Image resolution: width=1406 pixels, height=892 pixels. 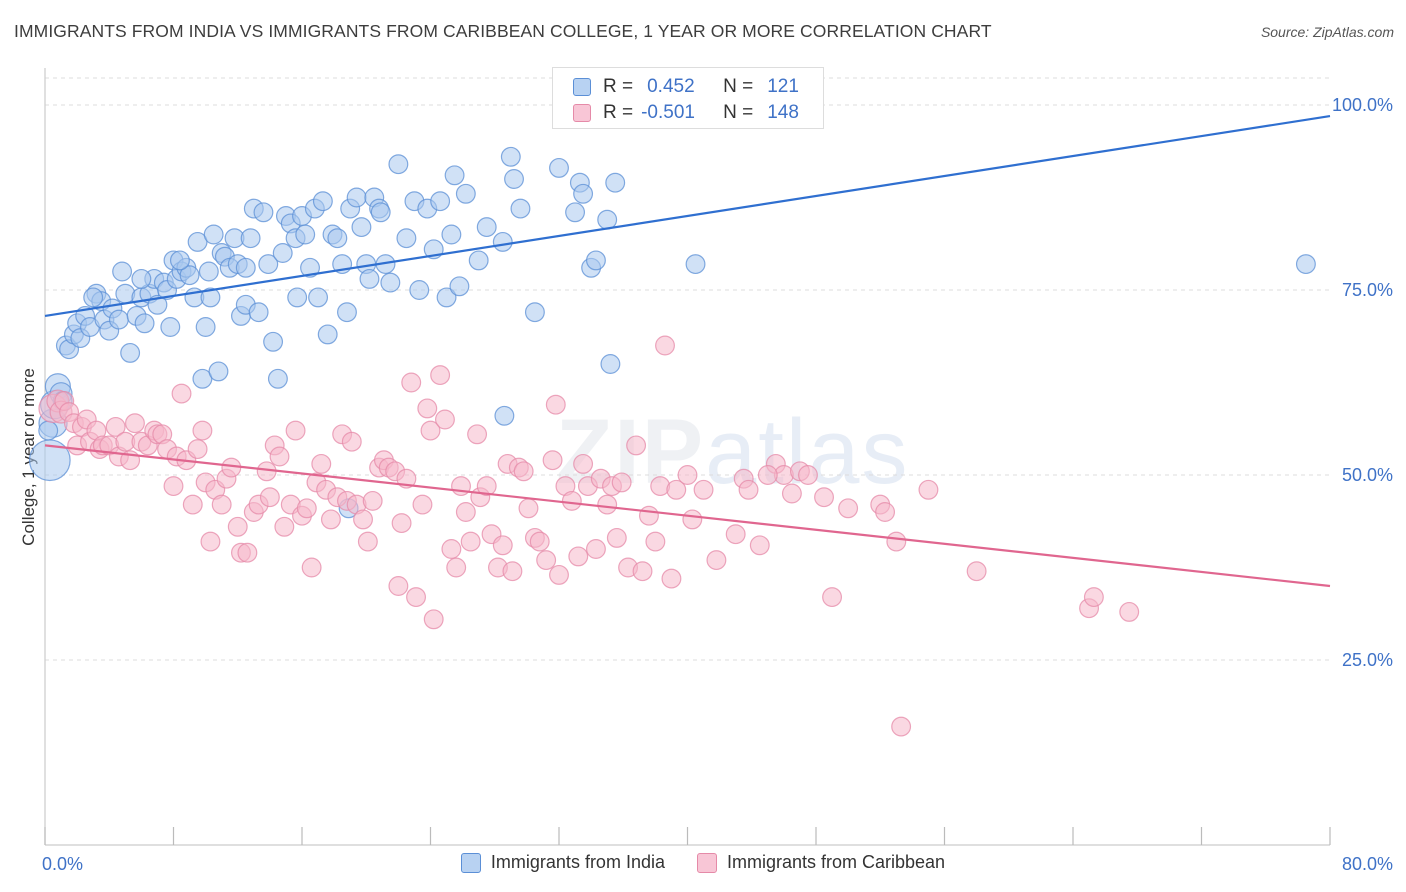 I want to click on legend-item-caribbean: Immigrants from Caribbean, so click(x=821, y=862).